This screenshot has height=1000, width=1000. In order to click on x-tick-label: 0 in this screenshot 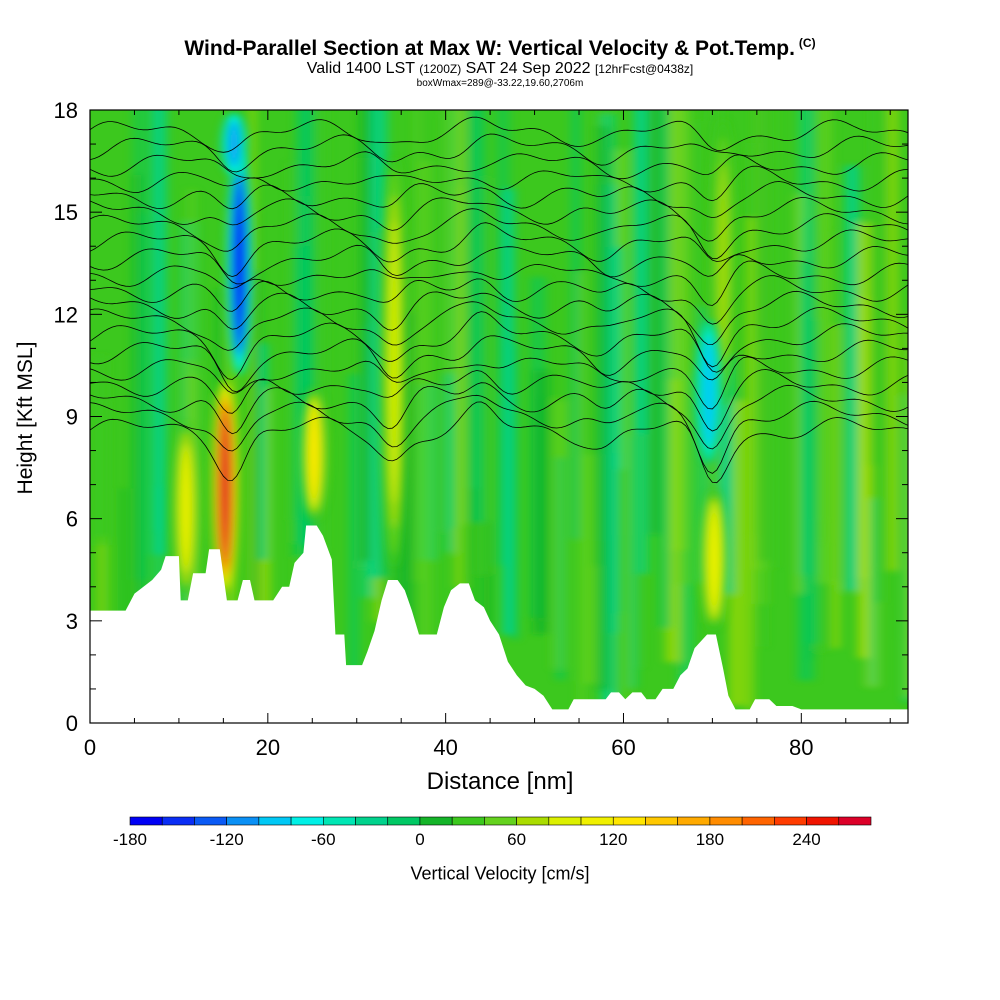, I will do `click(90, 747)`.